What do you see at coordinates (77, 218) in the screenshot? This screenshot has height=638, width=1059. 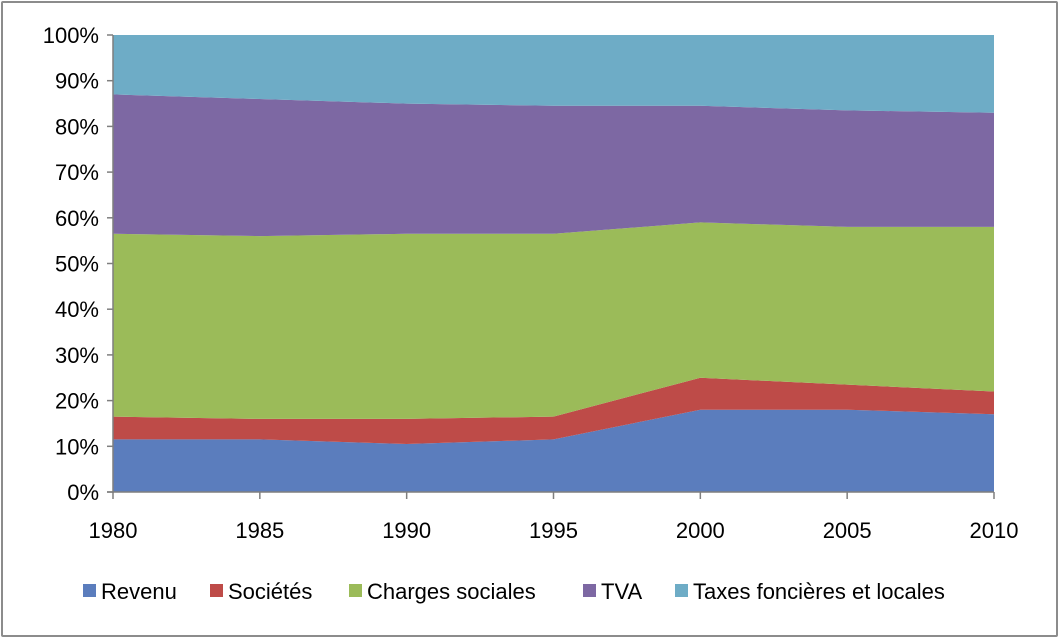 I see `y-tick-label: 60%` at bounding box center [77, 218].